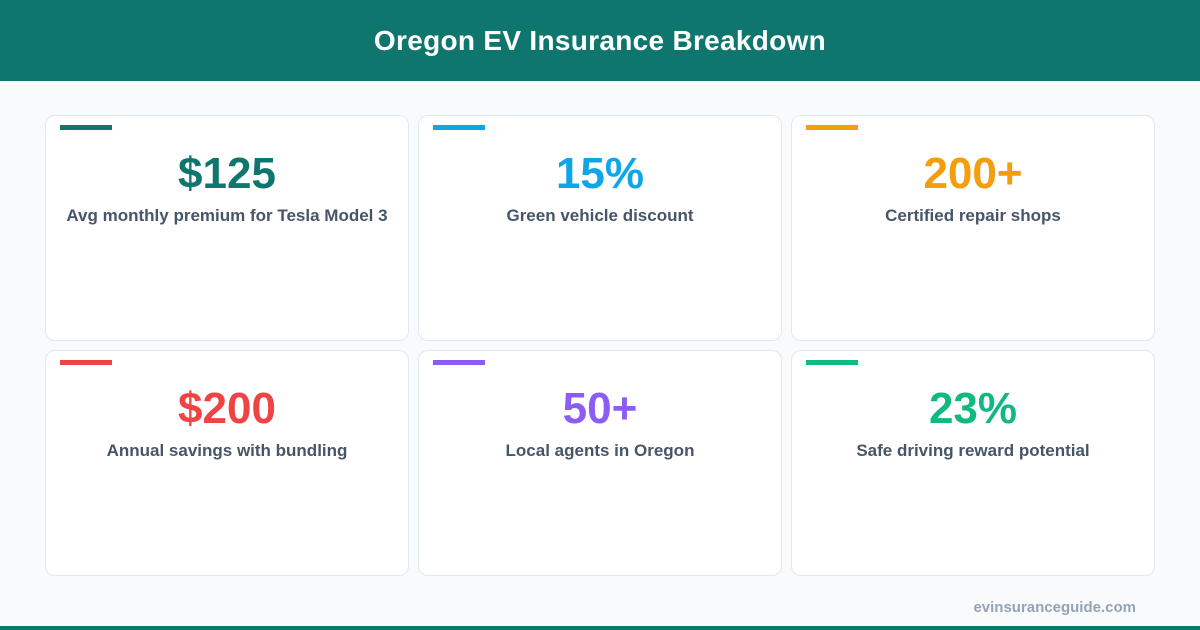 This screenshot has height=630, width=1200. What do you see at coordinates (227, 450) in the screenshot?
I see `stat-label: Annual savings with bundling` at bounding box center [227, 450].